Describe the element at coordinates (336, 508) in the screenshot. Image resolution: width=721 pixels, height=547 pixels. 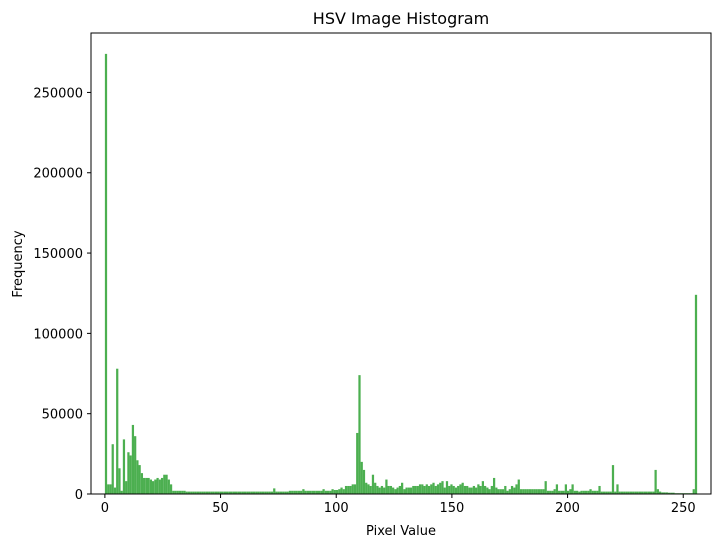
I see `x-tick-label: 100` at that location.